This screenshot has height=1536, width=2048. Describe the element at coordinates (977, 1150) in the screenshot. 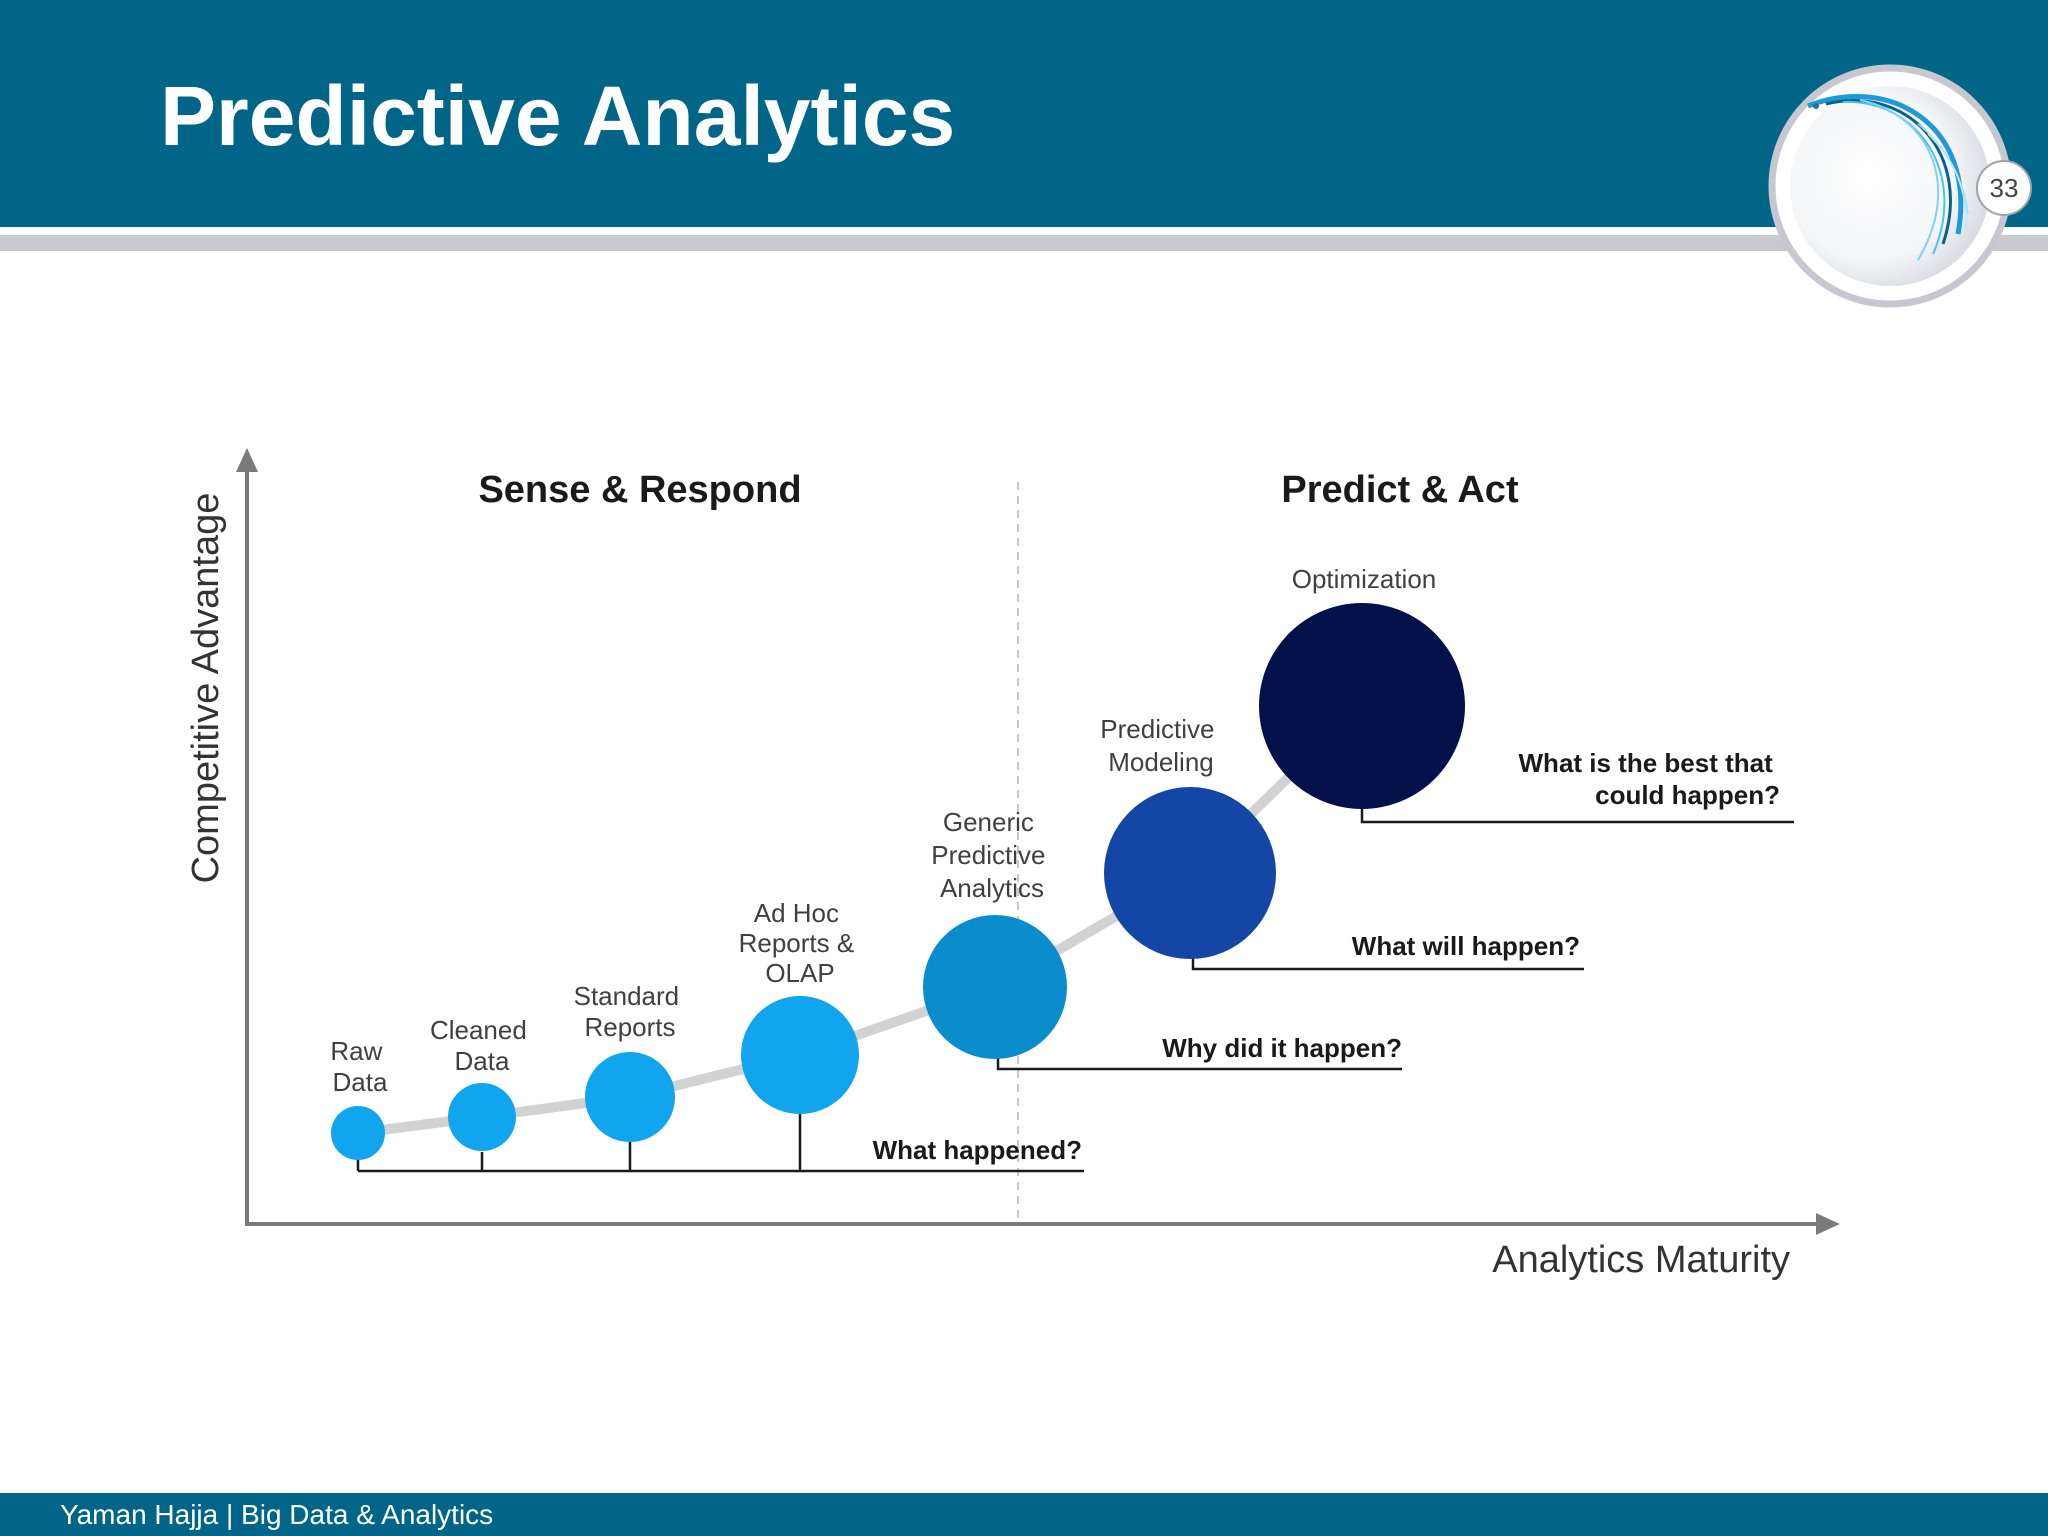

I see `question-what-happened: What happened?` at that location.